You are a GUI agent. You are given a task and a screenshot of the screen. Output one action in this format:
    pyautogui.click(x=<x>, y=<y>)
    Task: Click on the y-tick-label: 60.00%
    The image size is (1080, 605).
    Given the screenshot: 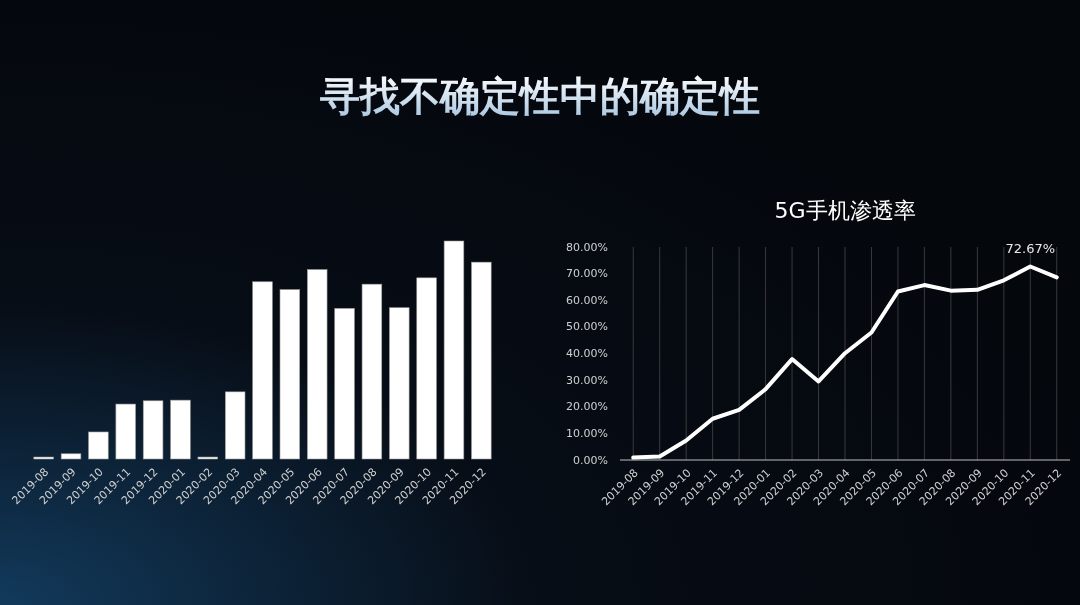 What is the action you would take?
    pyautogui.click(x=587, y=300)
    